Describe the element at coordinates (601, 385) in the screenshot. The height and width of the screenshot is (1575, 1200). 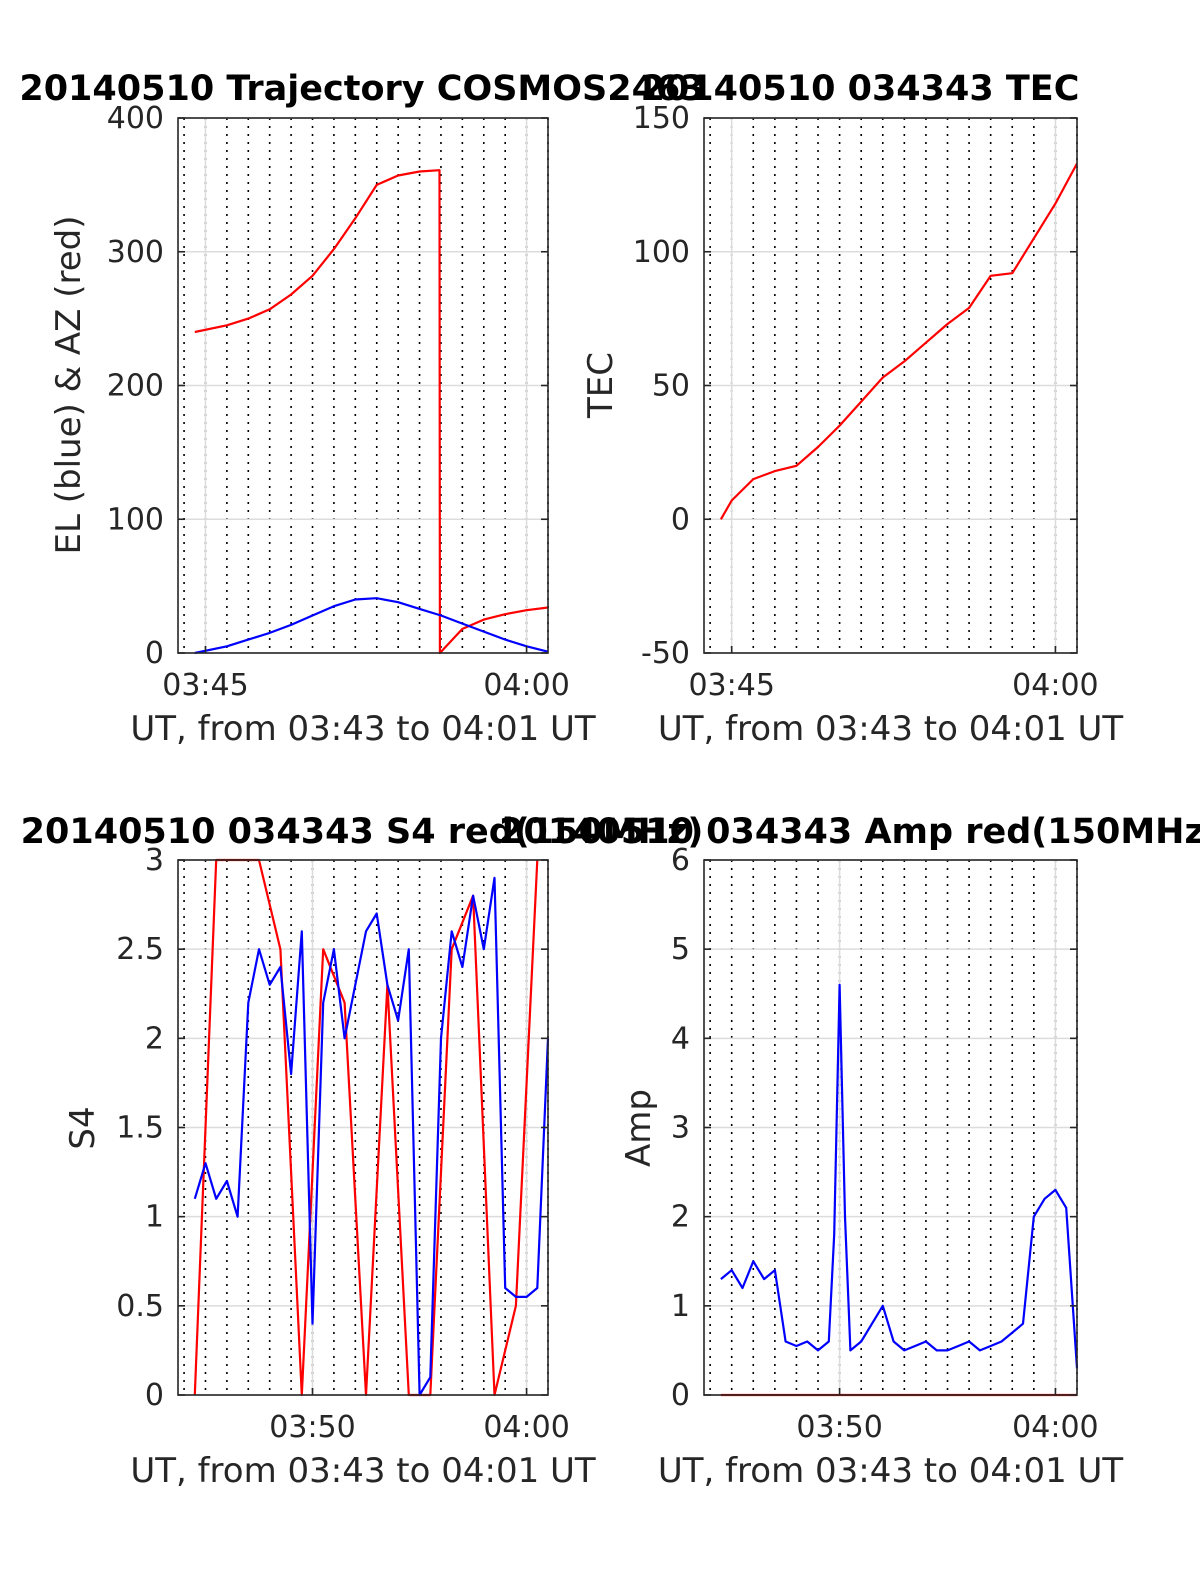
I see `y-axis-label: TEC` at that location.